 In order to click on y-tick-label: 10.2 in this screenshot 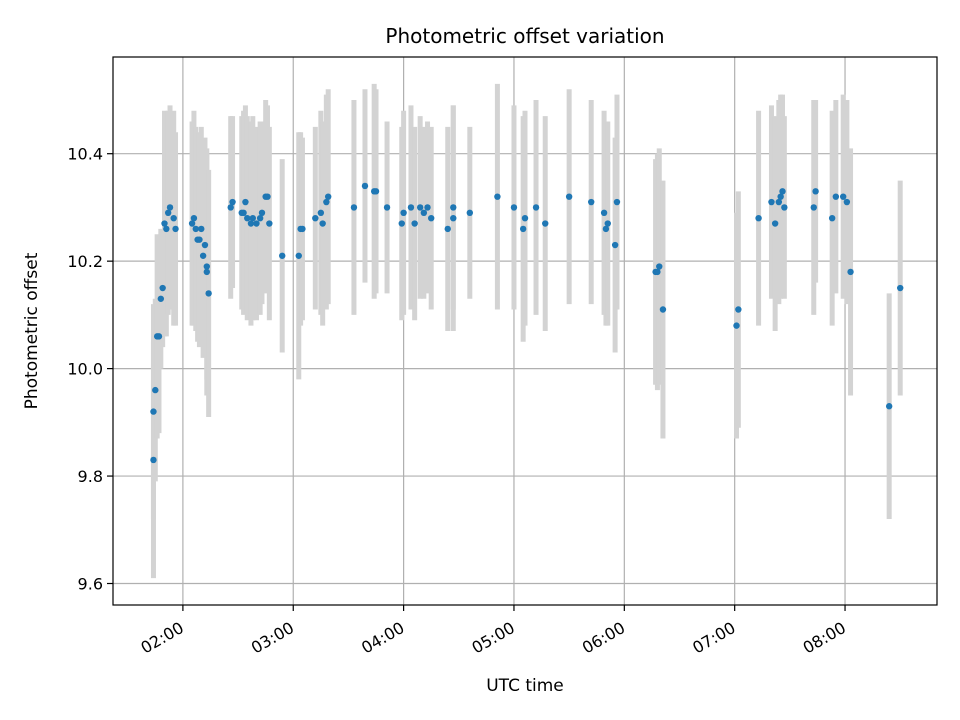, I will do `click(85, 261)`.